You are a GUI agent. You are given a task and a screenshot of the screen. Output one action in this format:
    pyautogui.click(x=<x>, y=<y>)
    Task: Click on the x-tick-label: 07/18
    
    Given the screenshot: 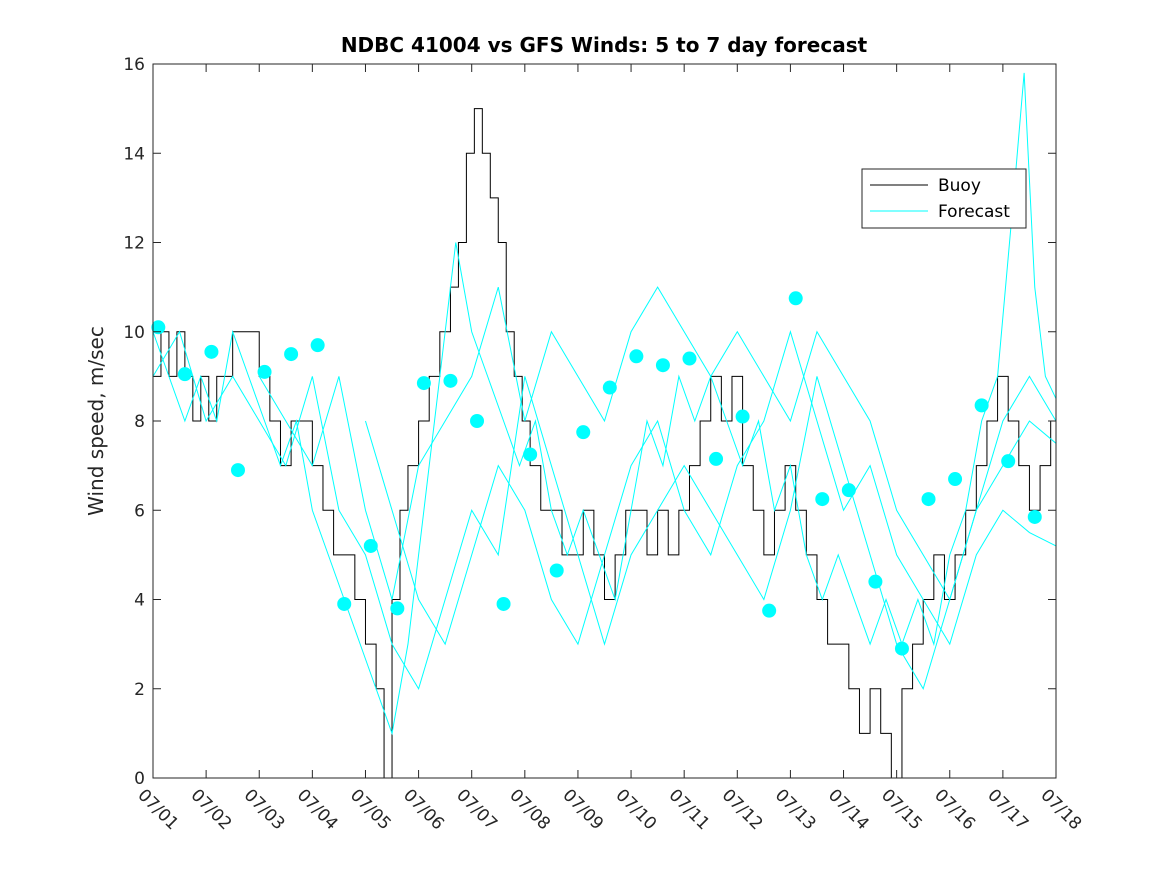 What is the action you would take?
    pyautogui.click(x=1060, y=809)
    